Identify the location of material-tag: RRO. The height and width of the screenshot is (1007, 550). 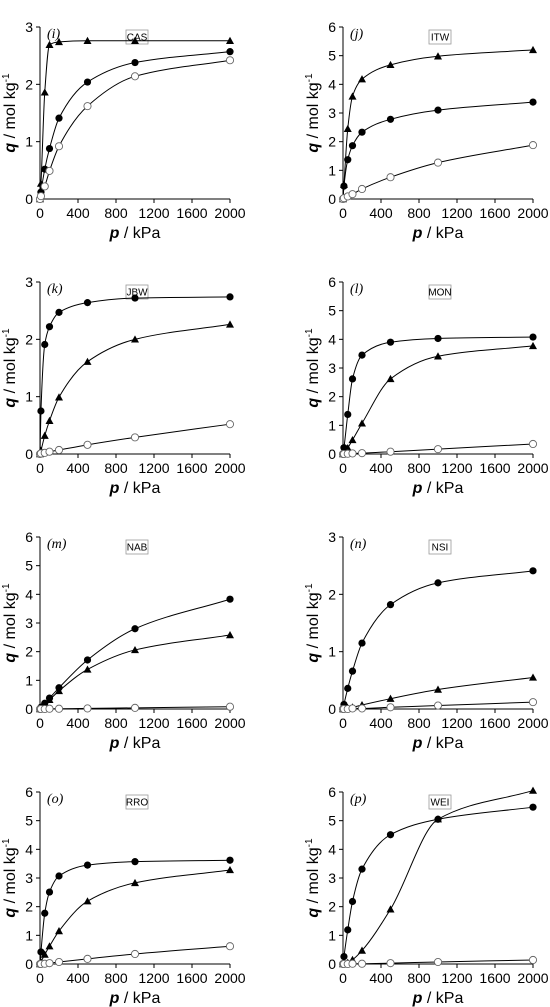
(137, 803).